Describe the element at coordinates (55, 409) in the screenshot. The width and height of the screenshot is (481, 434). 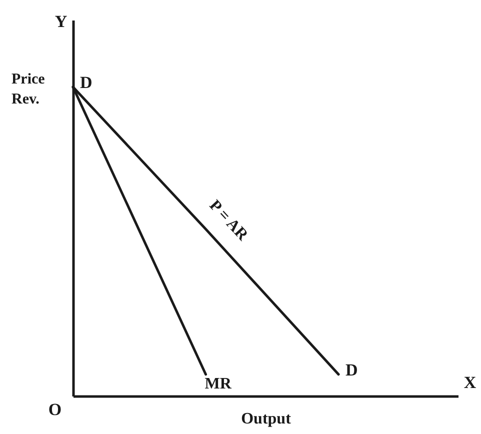
I see `text: O` at that location.